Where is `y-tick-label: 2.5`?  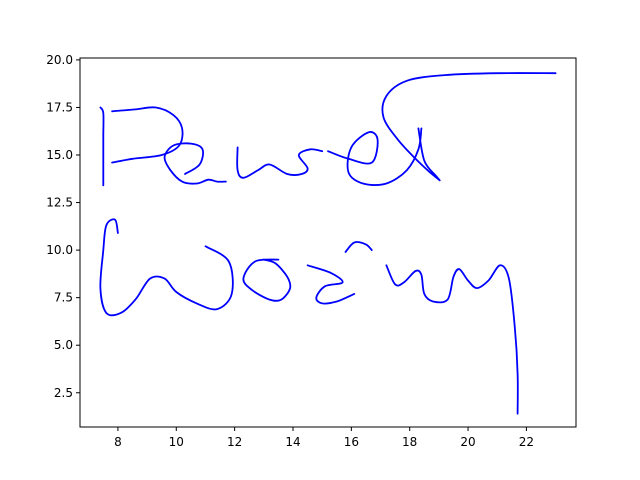 y-tick-label: 2.5 is located at coordinates (63, 393).